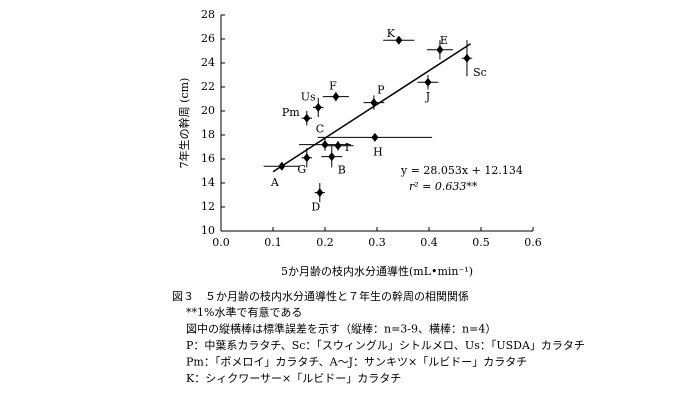  I want to click on x-tick-label: 0.6, so click(533, 242).